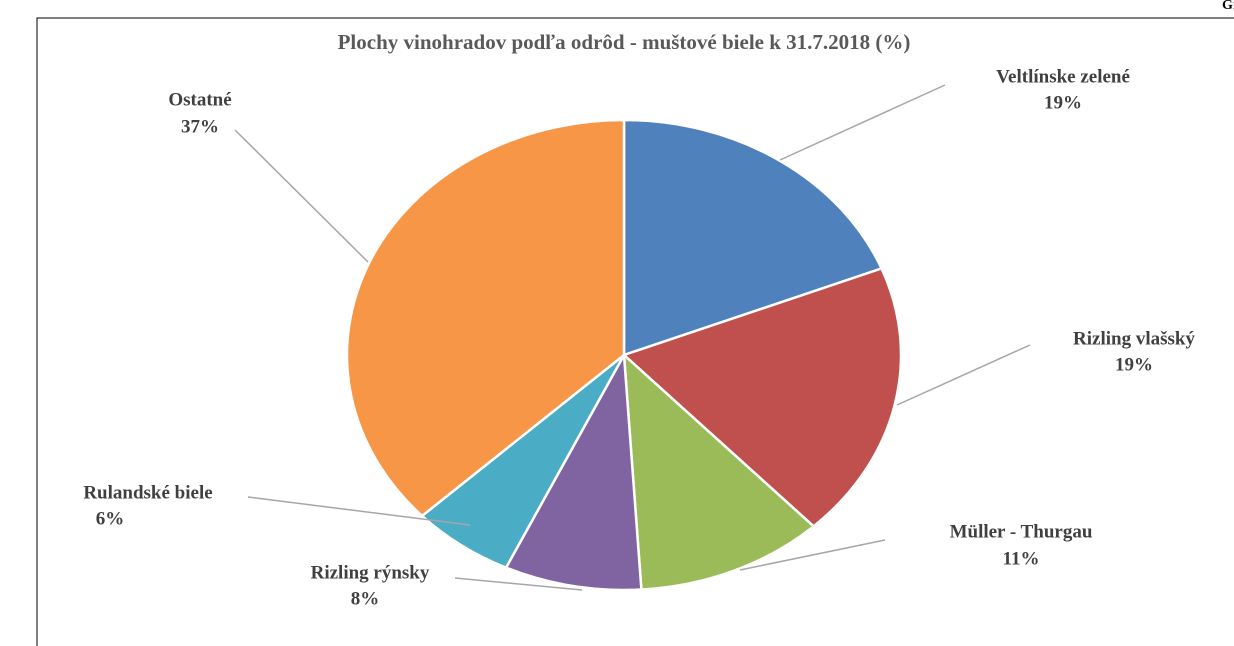 The height and width of the screenshot is (646, 1234). I want to click on slice-value-label: 6%, so click(110, 518).